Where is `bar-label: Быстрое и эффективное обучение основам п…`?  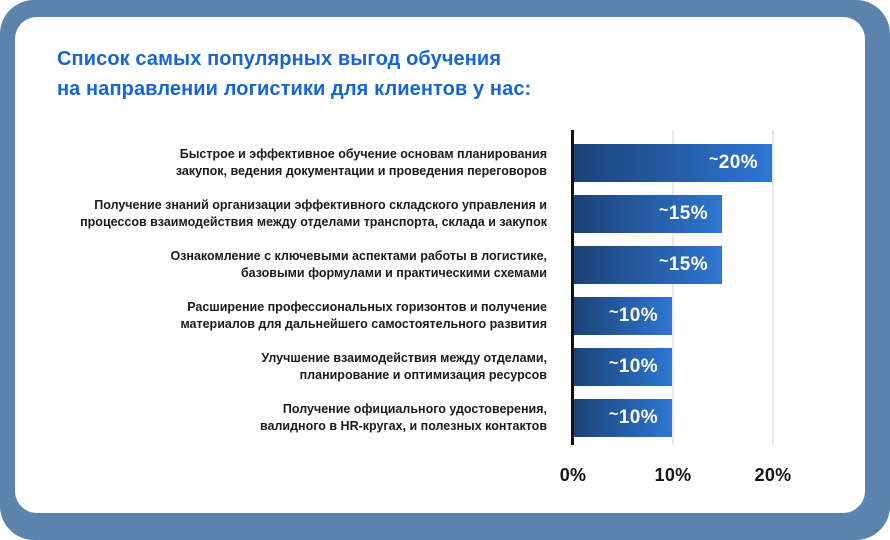
bar-label: Быстрое и эффективное обучение основам п… is located at coordinates (361, 162).